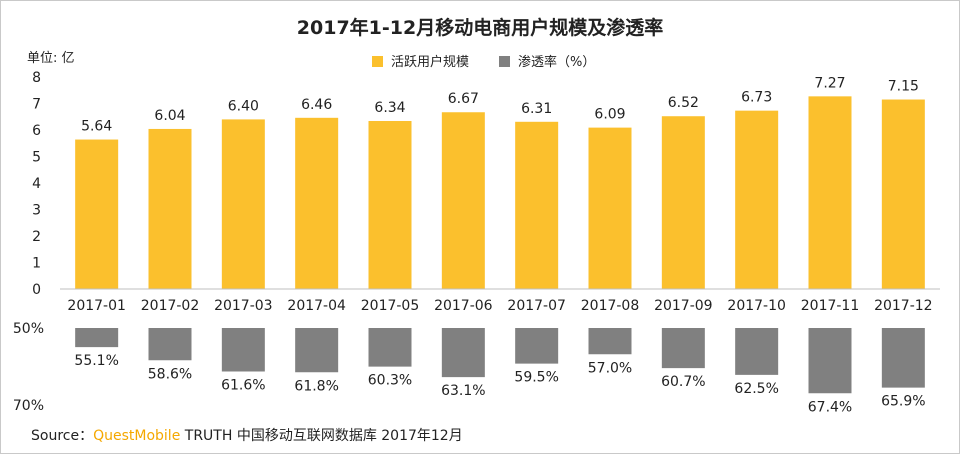 This screenshot has width=960, height=454. What do you see at coordinates (36, 264) in the screenshot?
I see `y-tick-label: 1` at bounding box center [36, 264].